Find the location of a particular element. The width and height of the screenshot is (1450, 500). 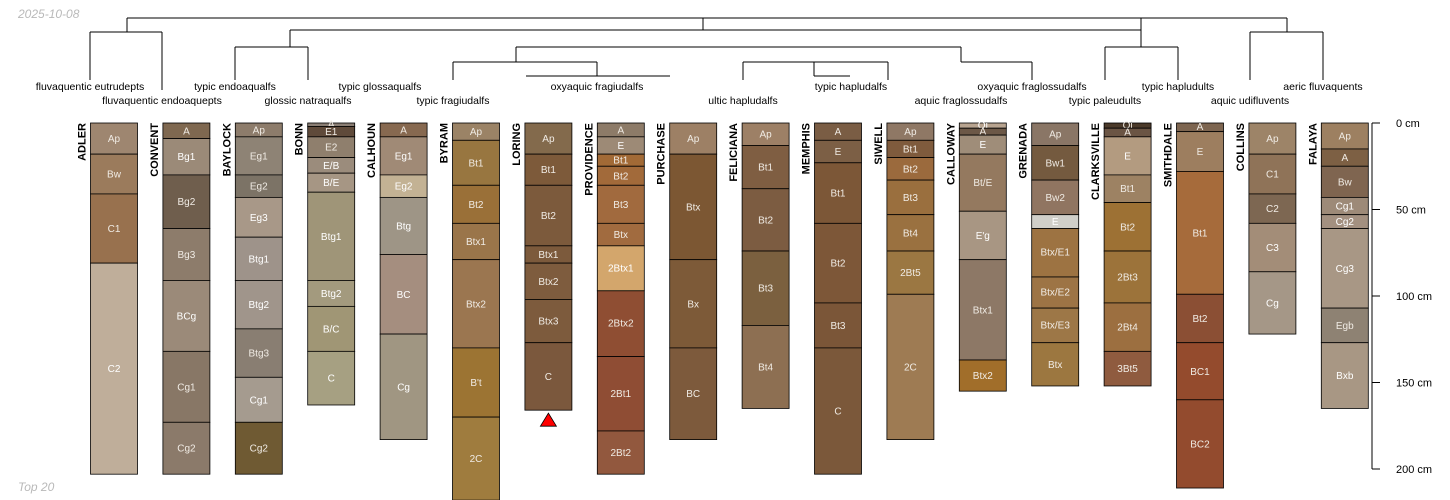

taxon-label: oxyaquic fragiudalfs is located at coordinates (597, 87).